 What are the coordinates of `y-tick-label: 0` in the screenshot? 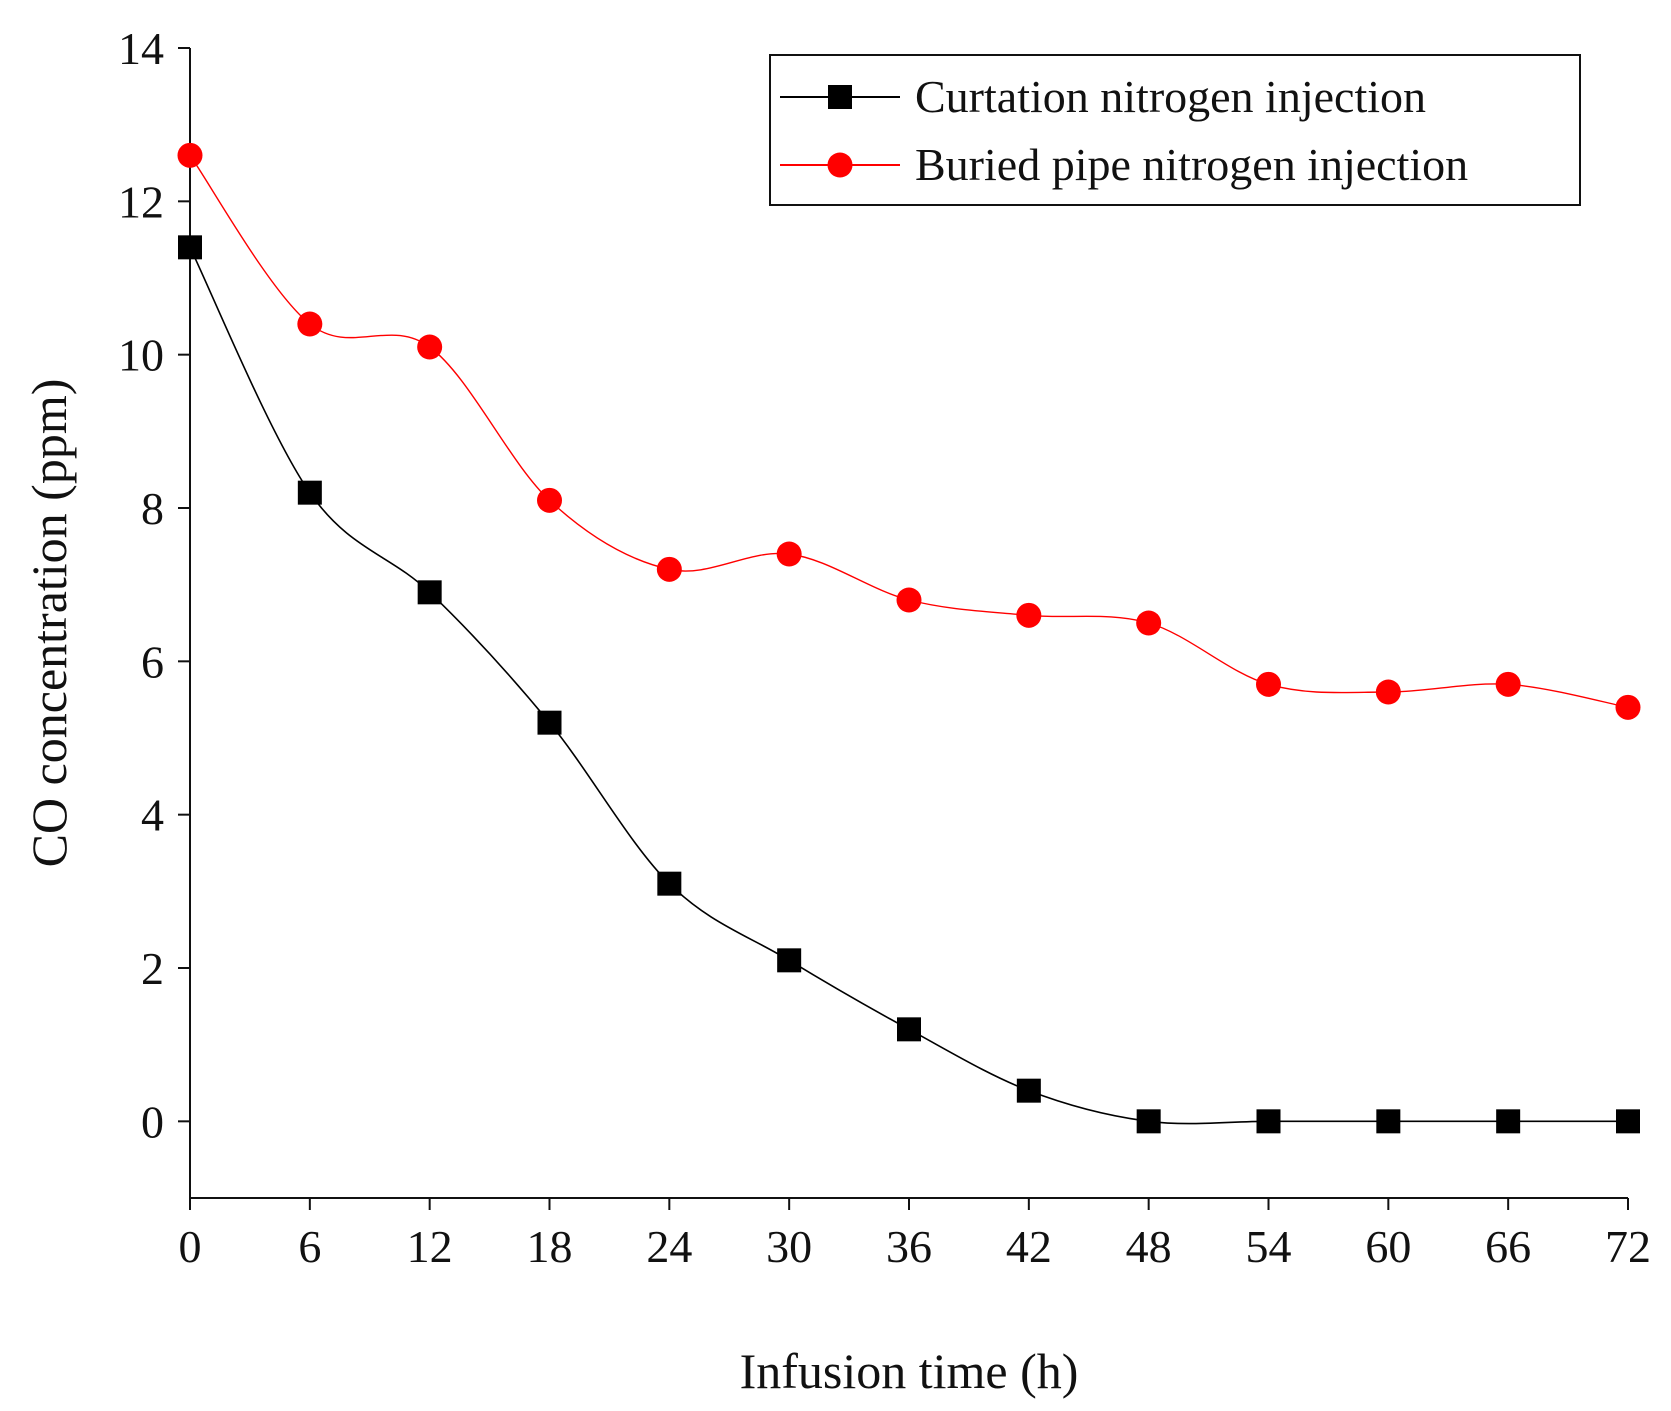 It's located at (152, 1121).